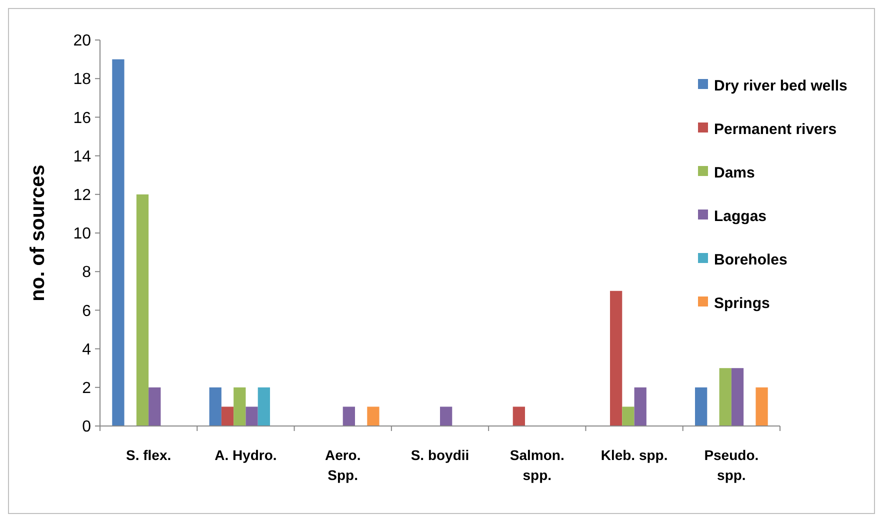 This screenshot has height=522, width=883. What do you see at coordinates (87, 349) in the screenshot?
I see `y-tick-label: 4` at bounding box center [87, 349].